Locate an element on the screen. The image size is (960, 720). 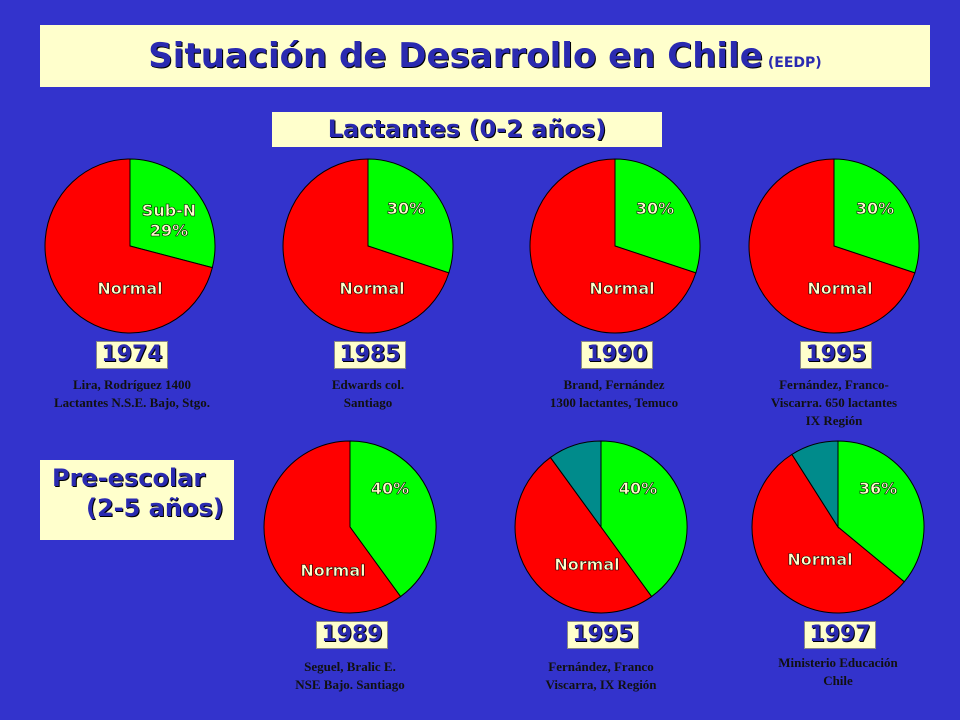
year-label: 1990 is located at coordinates (617, 354).